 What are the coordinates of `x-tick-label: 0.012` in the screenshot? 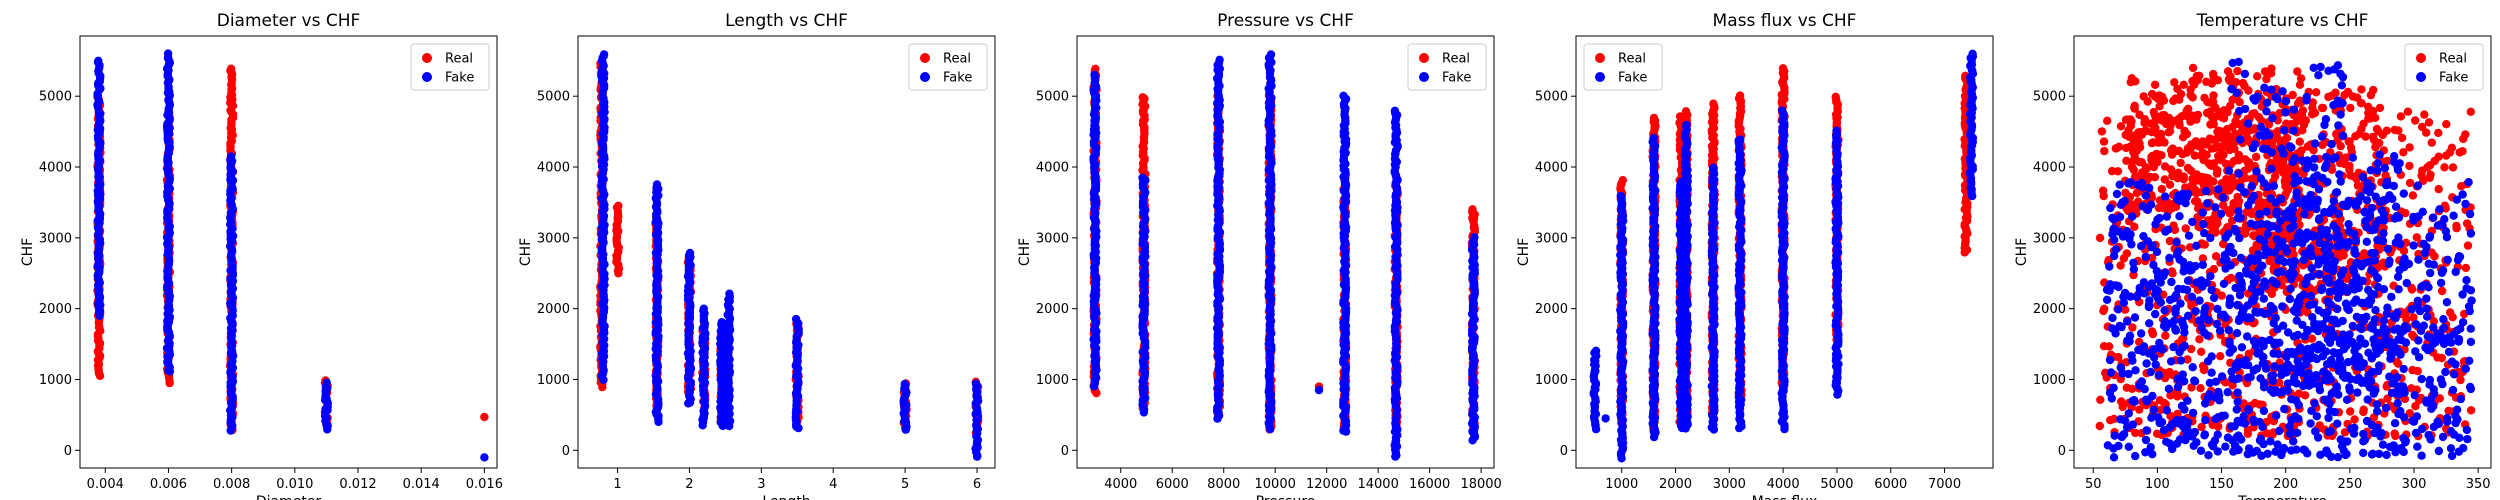 It's located at (357, 484).